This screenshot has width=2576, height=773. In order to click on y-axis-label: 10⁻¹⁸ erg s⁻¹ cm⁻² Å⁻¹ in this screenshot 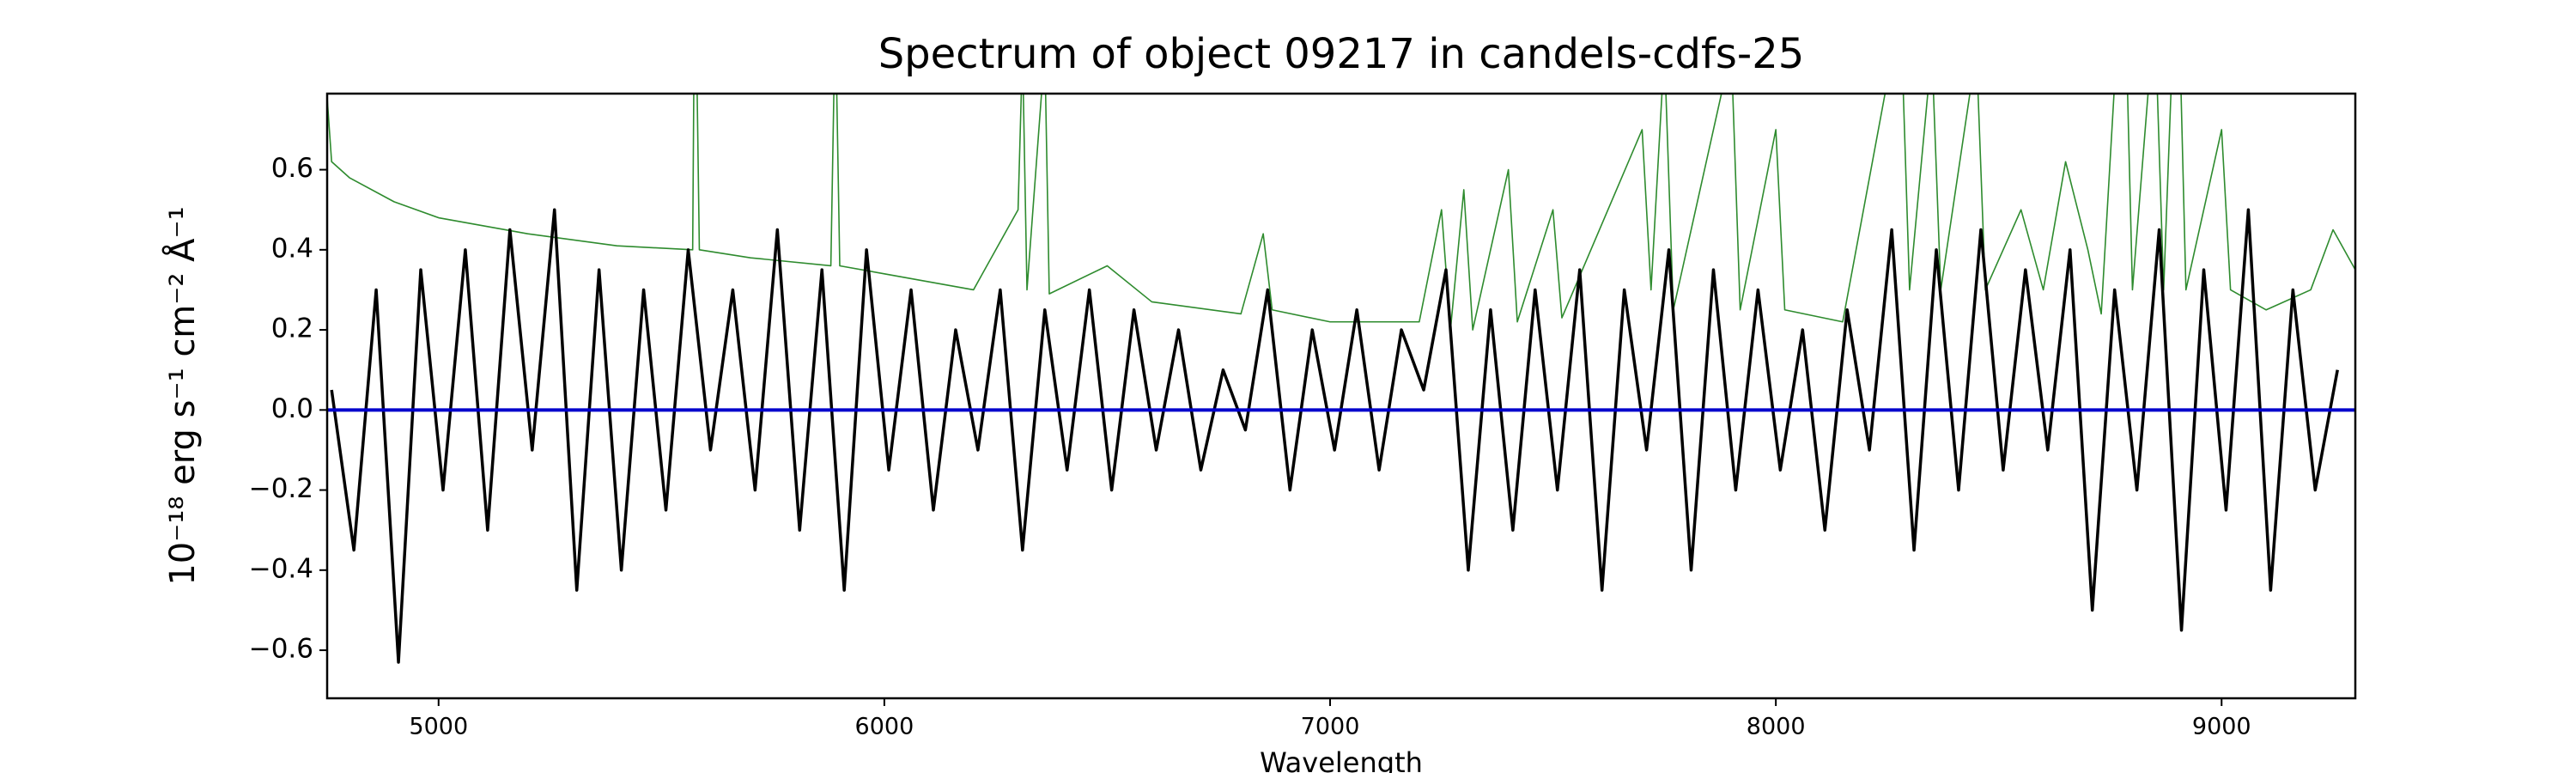, I will do `click(182, 395)`.